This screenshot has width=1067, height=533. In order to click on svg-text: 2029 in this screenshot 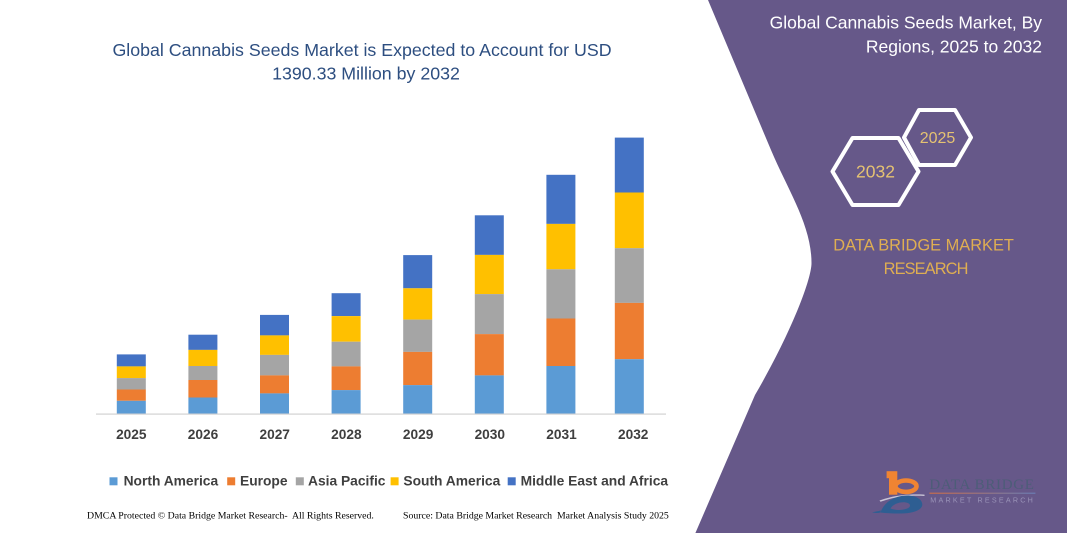, I will do `click(418, 434)`.